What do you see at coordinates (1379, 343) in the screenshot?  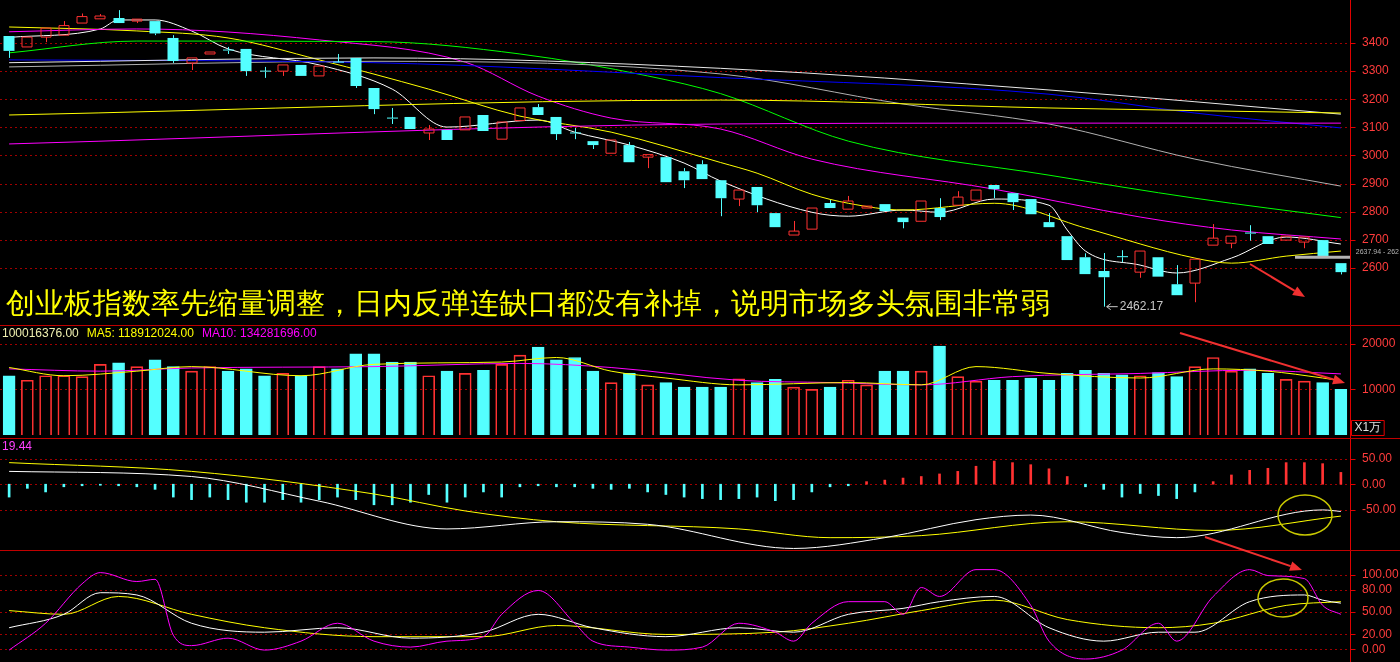 I see `y-tick-label: 20000` at bounding box center [1379, 343].